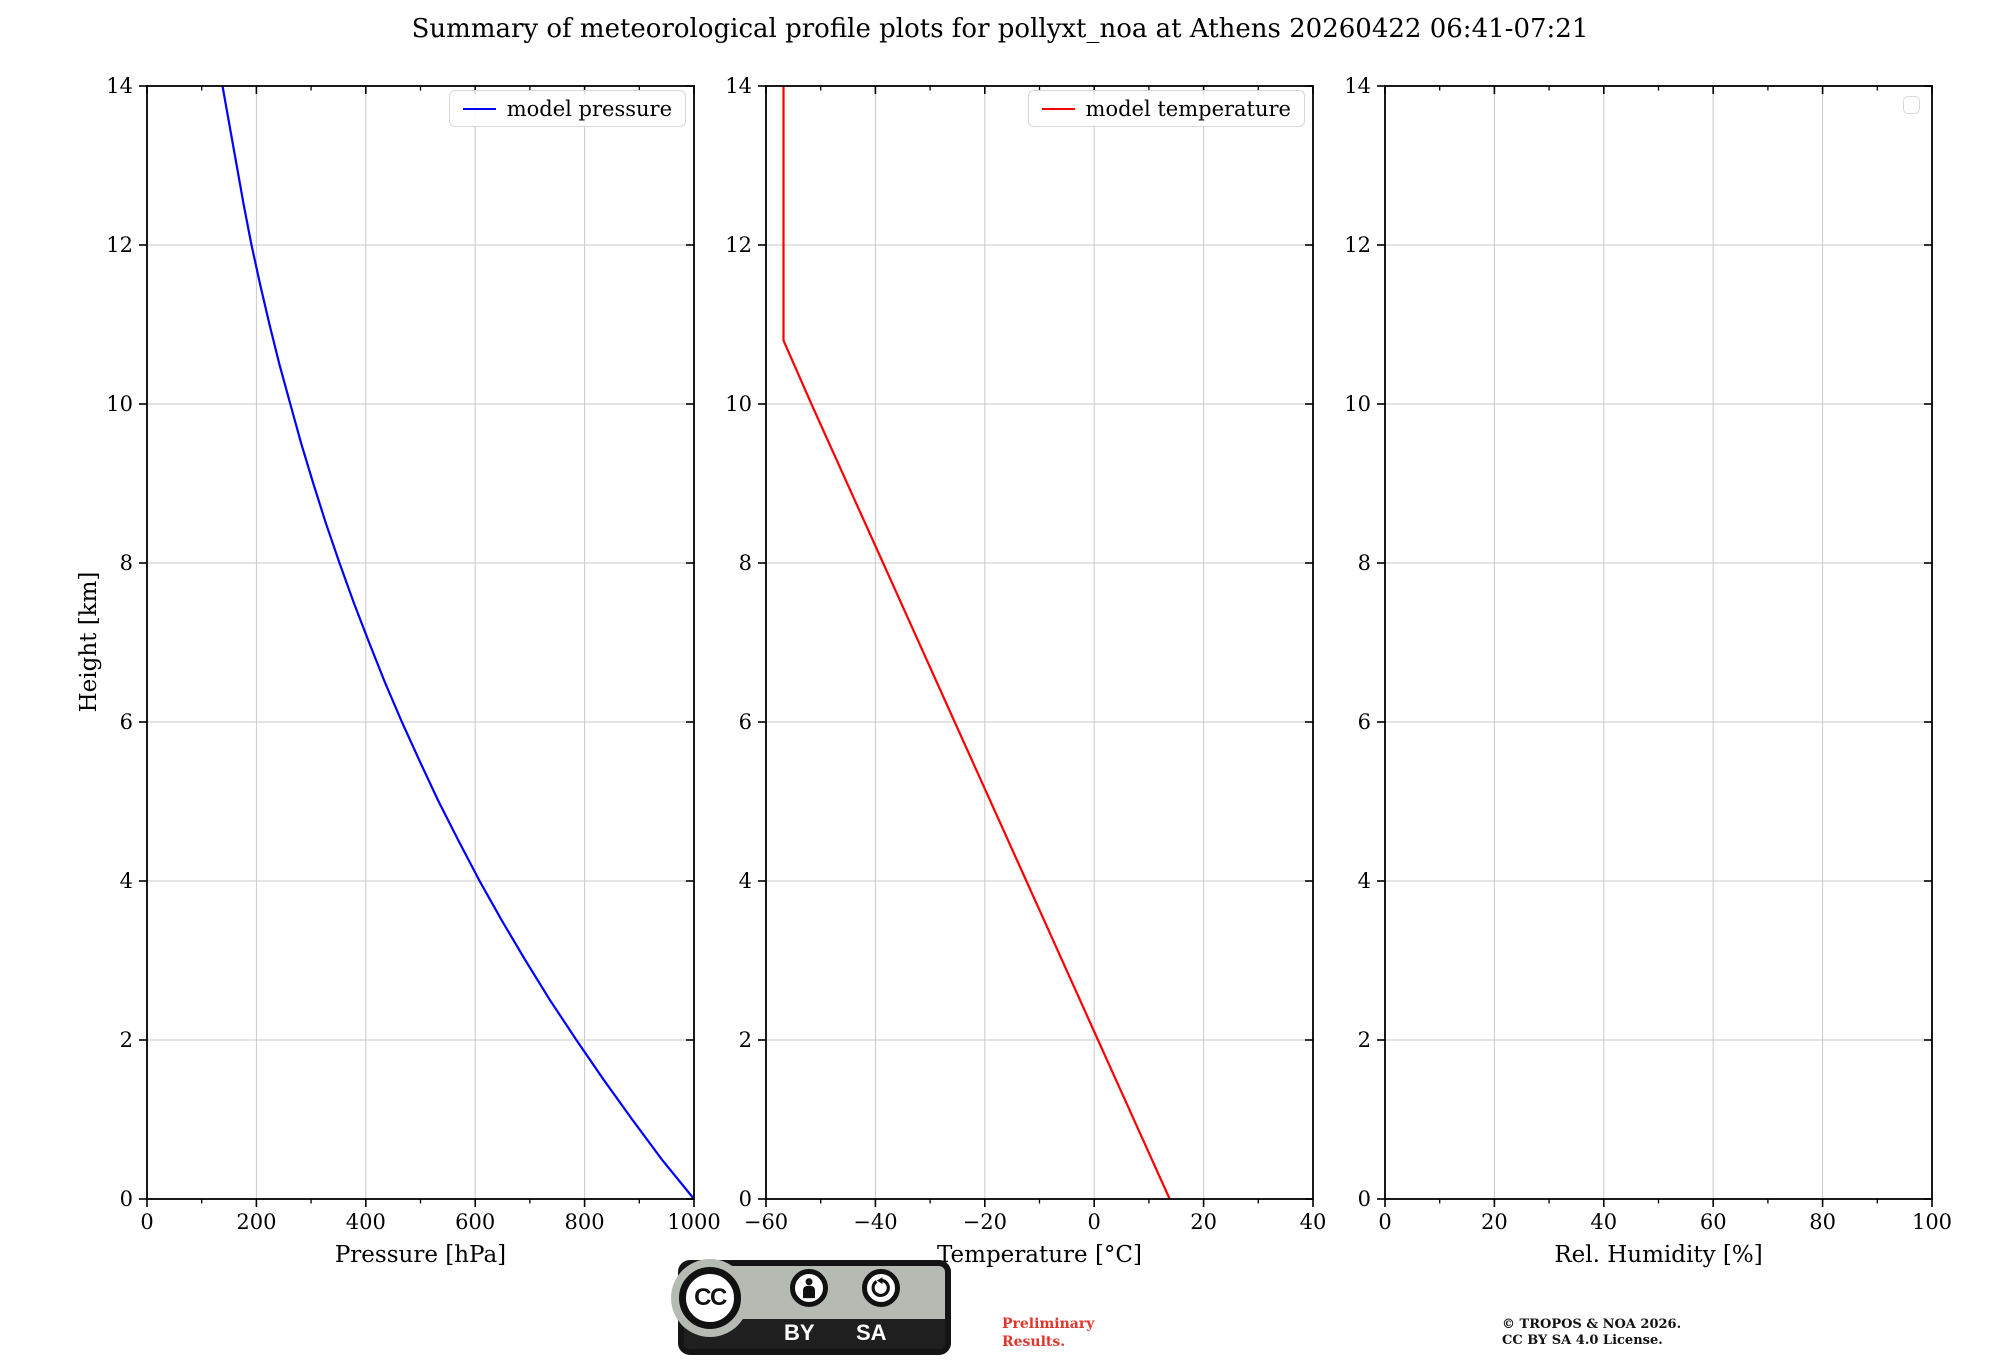 The width and height of the screenshot is (2000, 1360). What do you see at coordinates (1039, 1255) in the screenshot?
I see `temperature-axis-label: Temperature [°C]` at bounding box center [1039, 1255].